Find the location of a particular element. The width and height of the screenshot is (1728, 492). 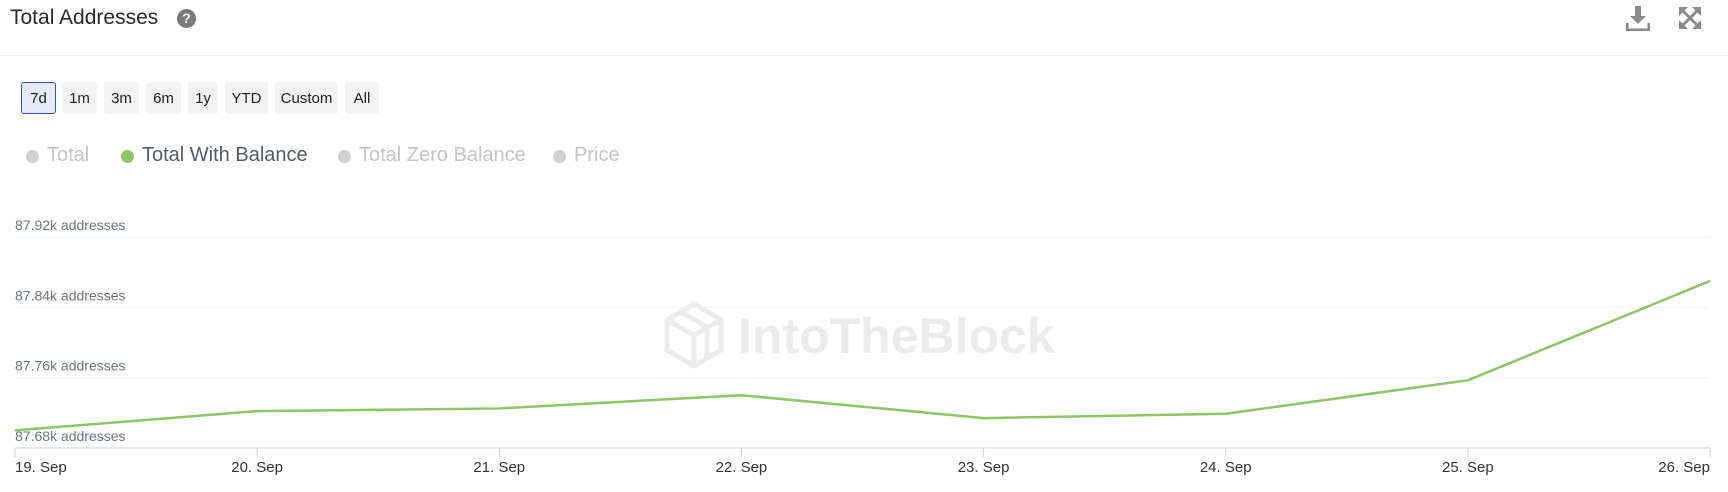

legend-label: Price is located at coordinates (597, 155).